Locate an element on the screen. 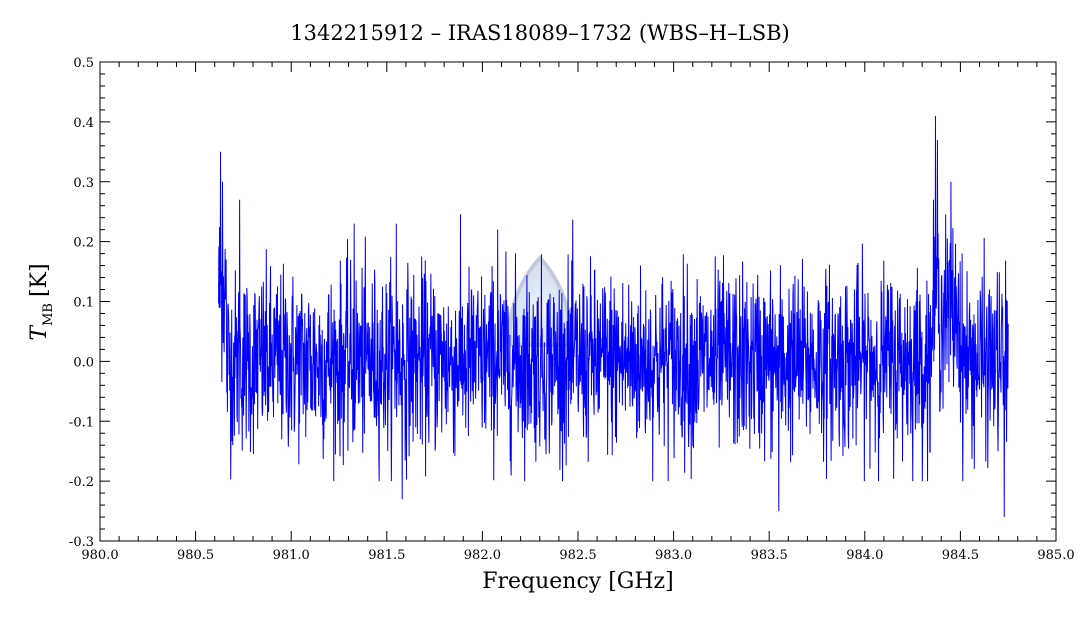  x-tick-label: 983.5 is located at coordinates (769, 555).